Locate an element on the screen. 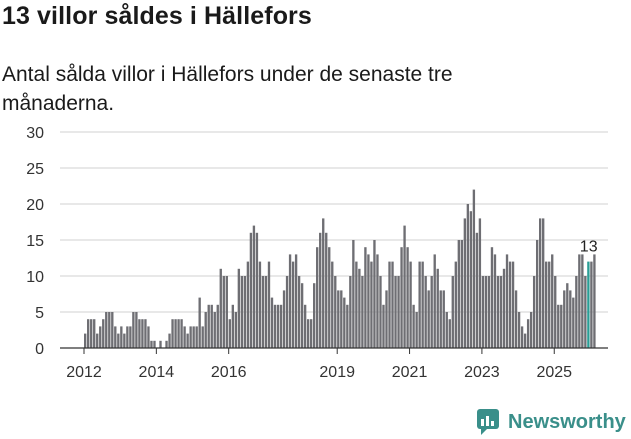  x-tick-label: 2012 is located at coordinates (84, 372).